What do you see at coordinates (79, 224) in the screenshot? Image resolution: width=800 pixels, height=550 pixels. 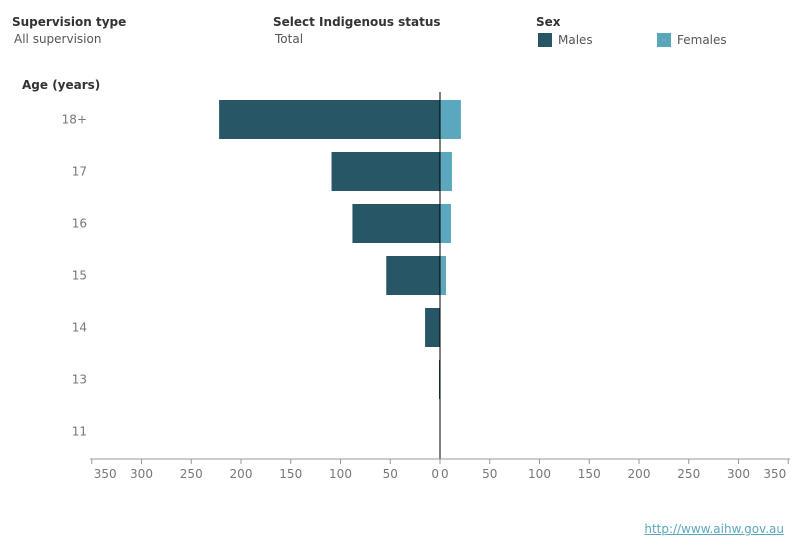 I see `category-label: 16` at bounding box center [79, 224].